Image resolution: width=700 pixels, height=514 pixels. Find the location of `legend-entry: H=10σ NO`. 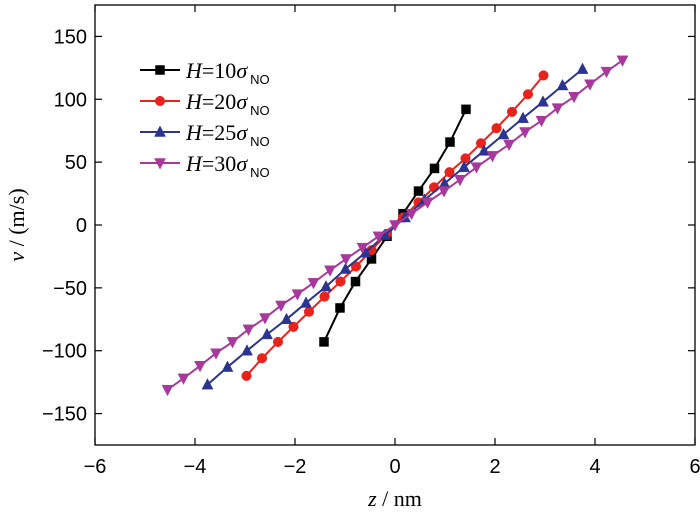

legend-entry: H=10σ NO is located at coordinates (205, 72).